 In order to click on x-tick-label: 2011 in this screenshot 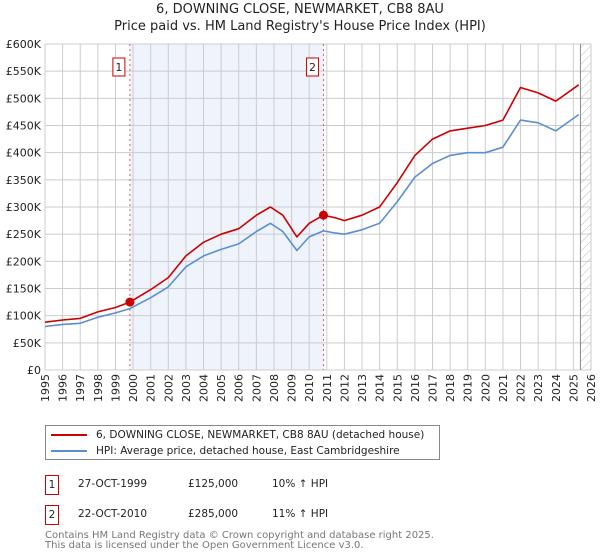, I will do `click(327, 388)`.